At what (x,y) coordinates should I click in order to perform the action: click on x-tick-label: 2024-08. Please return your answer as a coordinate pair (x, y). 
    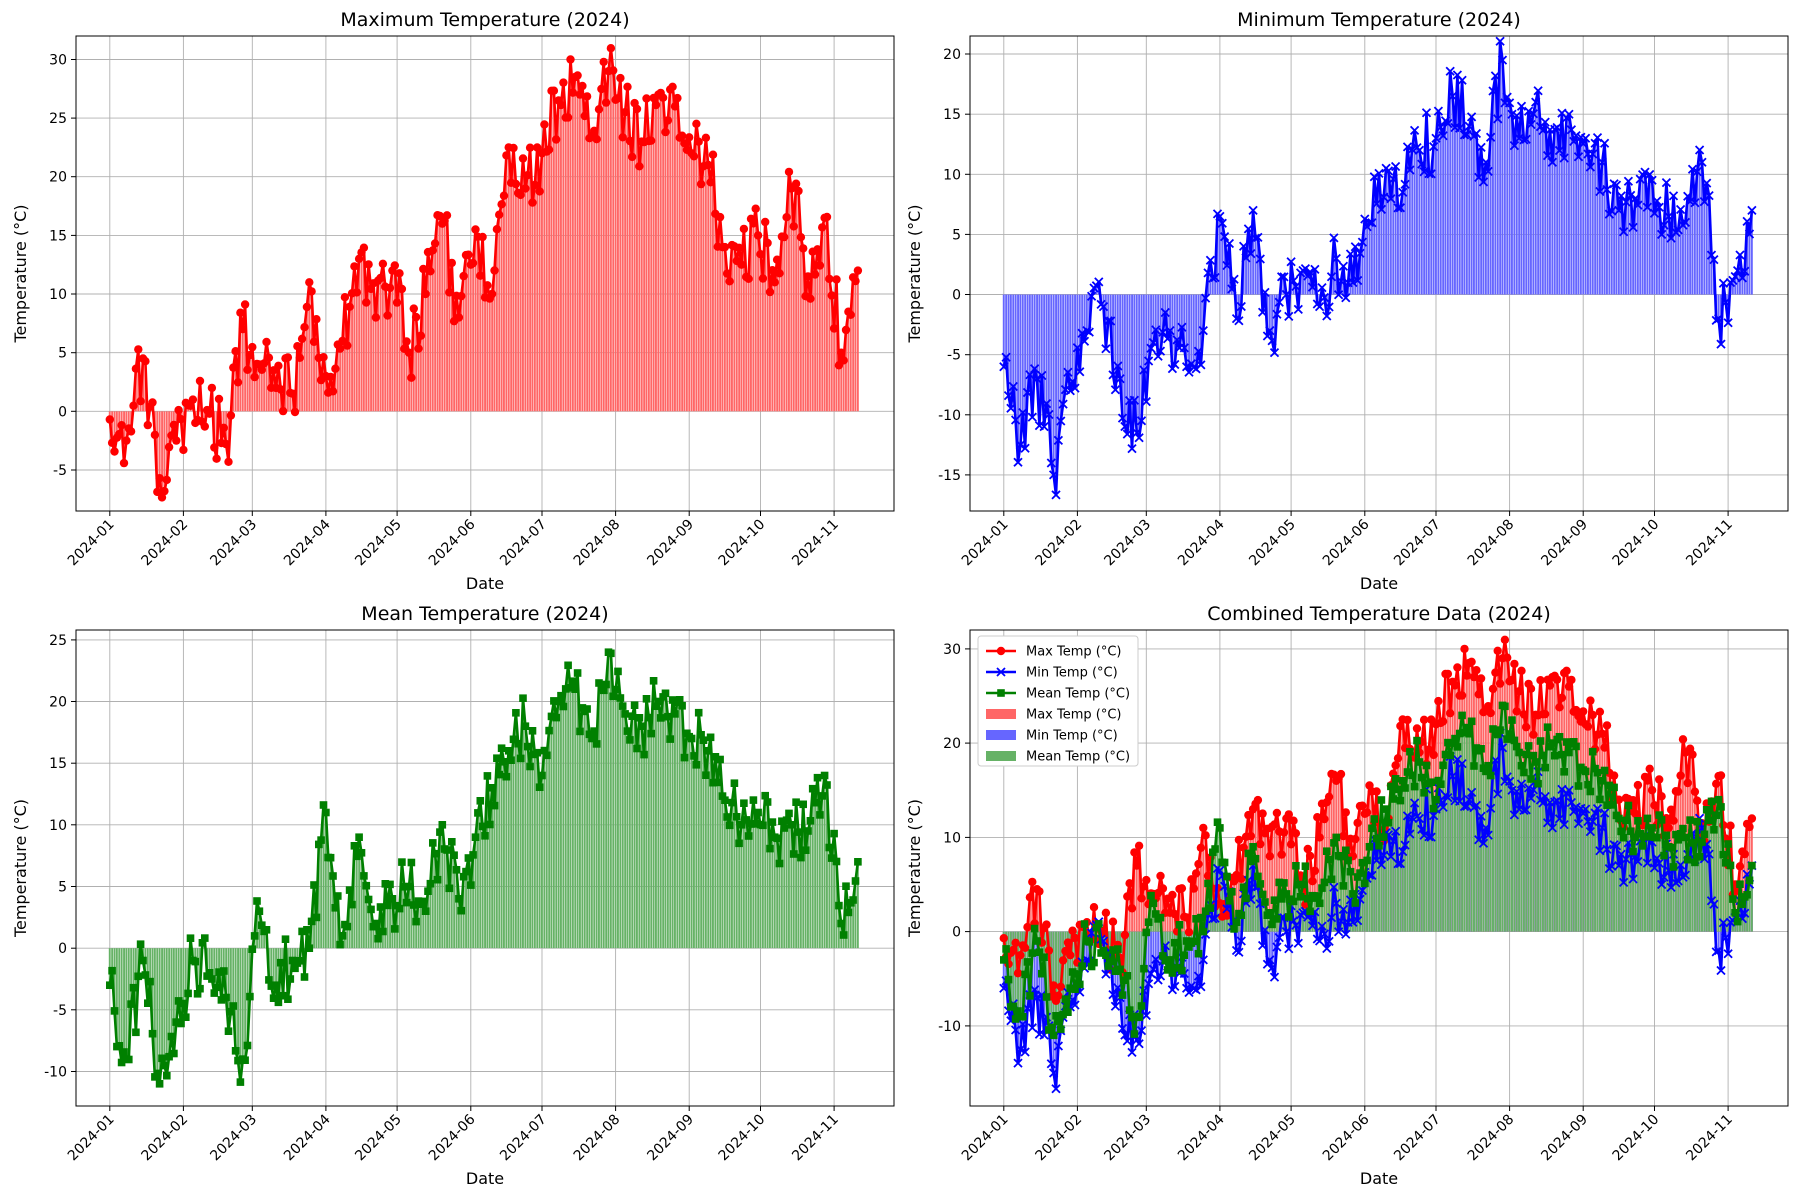
    Looking at the image, I should click on (1491, 543).